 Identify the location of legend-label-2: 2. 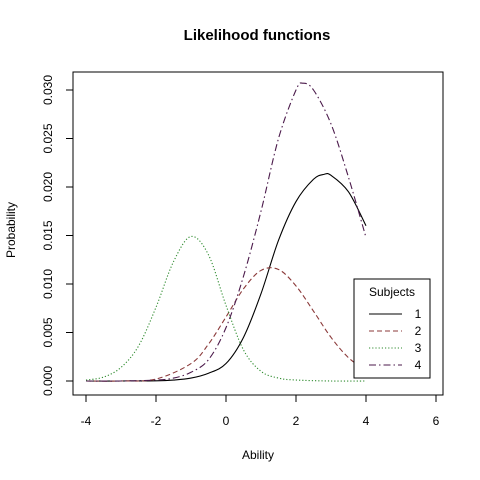
(418, 331).